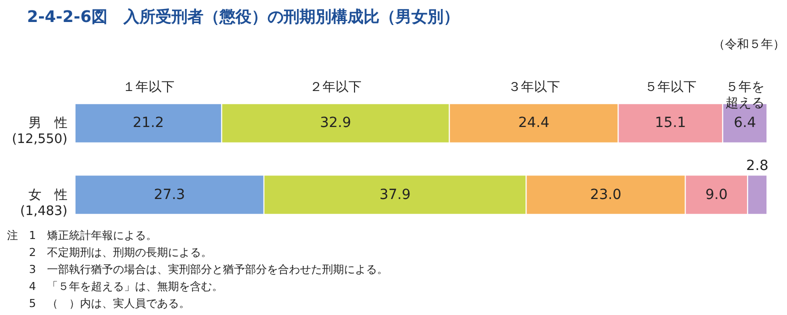  Describe the element at coordinates (40, 132) in the screenshot. I see `y-tick-label: 男 性 (12,550)` at that location.